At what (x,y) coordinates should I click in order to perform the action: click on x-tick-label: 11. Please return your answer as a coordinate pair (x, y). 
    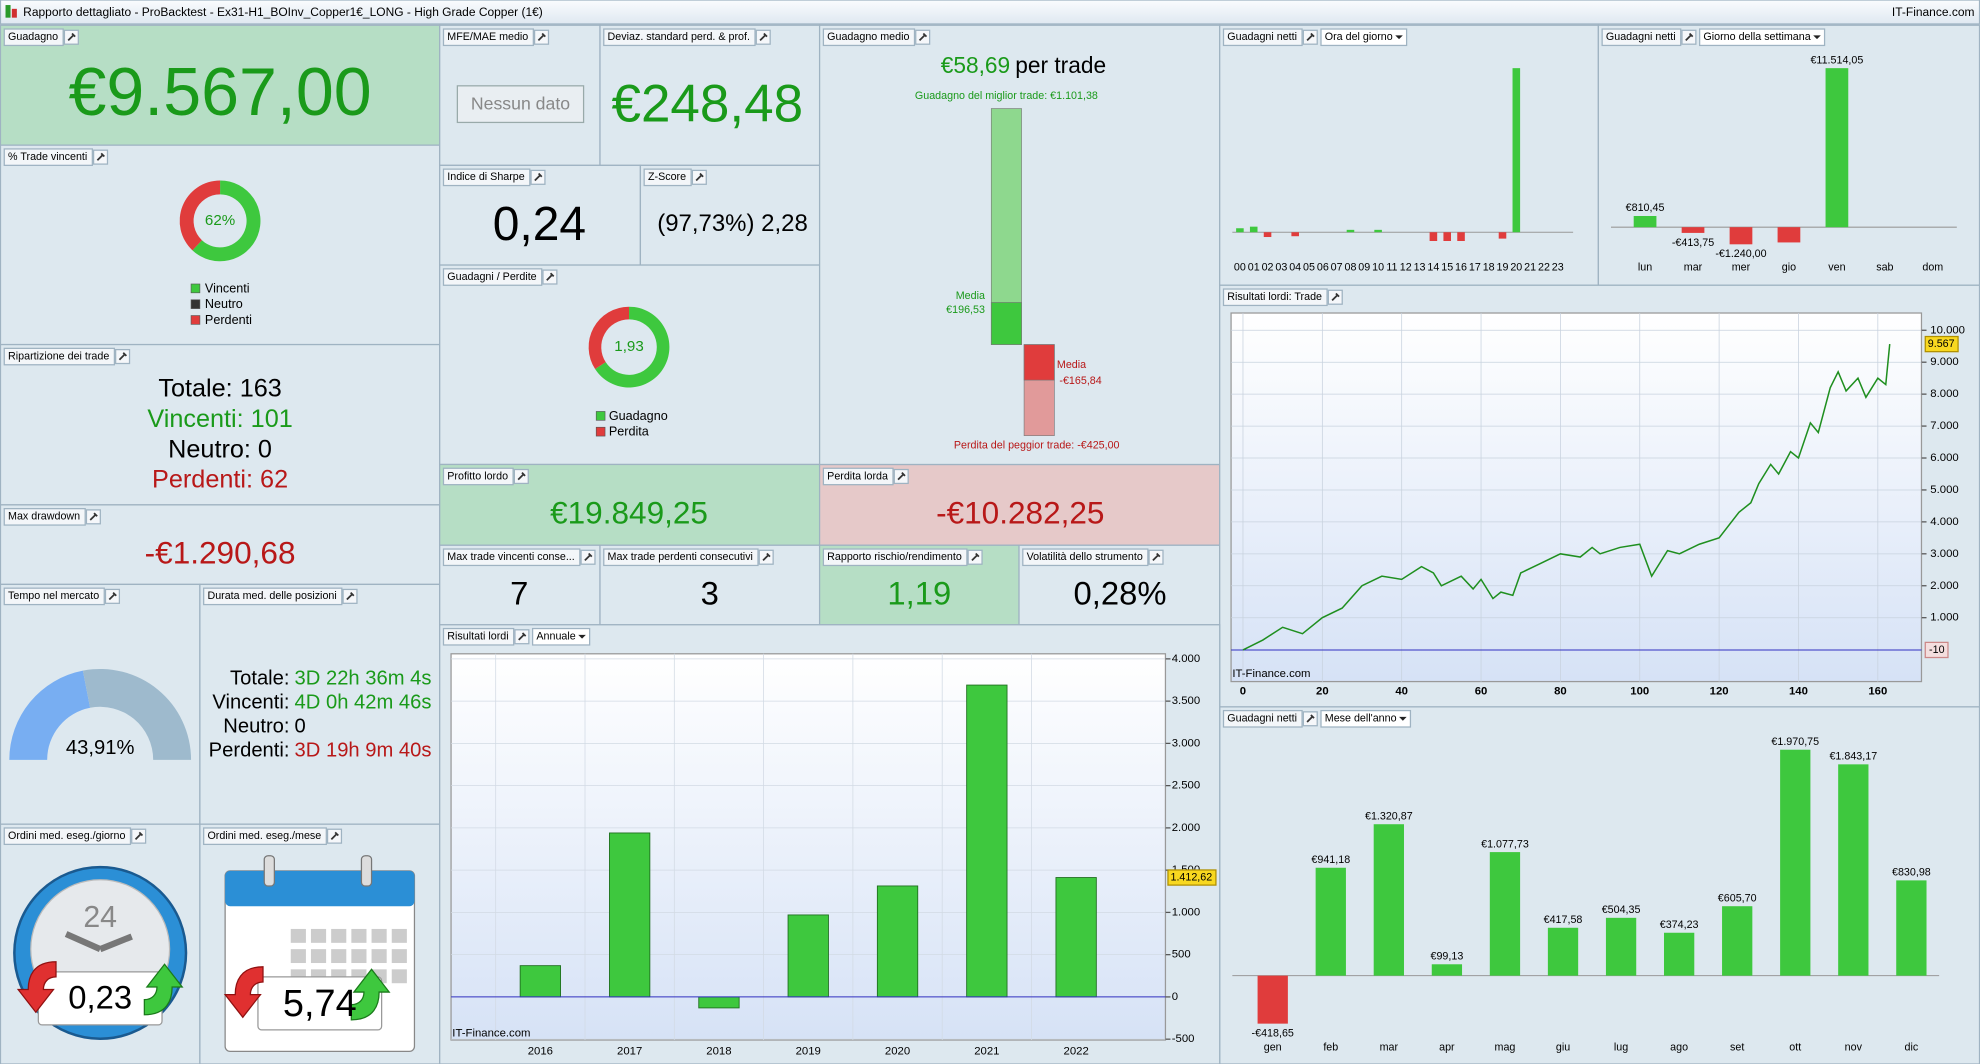
    Looking at the image, I should click on (1391, 267).